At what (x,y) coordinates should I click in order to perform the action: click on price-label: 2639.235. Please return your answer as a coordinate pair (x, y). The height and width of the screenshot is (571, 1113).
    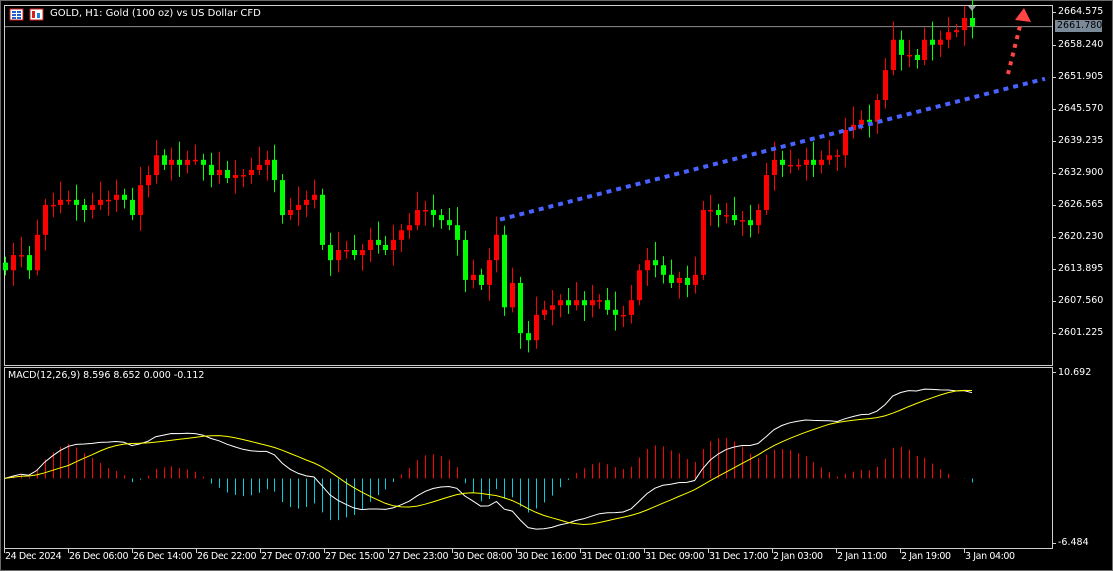
    Looking at the image, I should click on (1081, 140).